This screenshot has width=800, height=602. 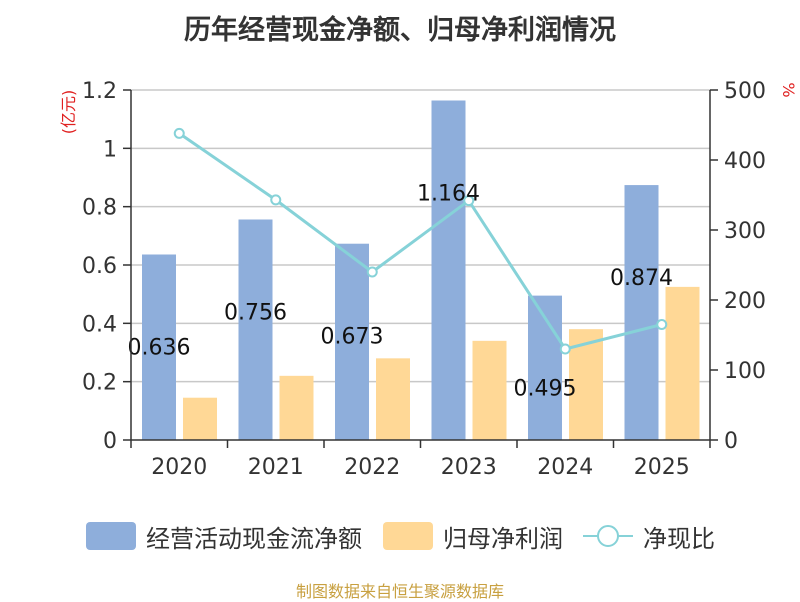 I want to click on right-tick-label: 500, so click(x=745, y=91).